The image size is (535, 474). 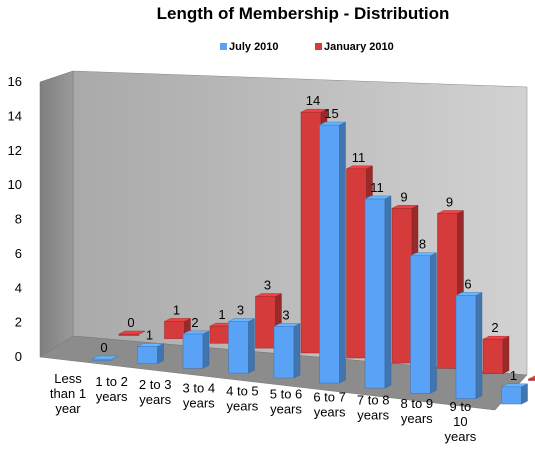 What do you see at coordinates (313, 100) in the screenshot?
I see `data-label: 14` at bounding box center [313, 100].